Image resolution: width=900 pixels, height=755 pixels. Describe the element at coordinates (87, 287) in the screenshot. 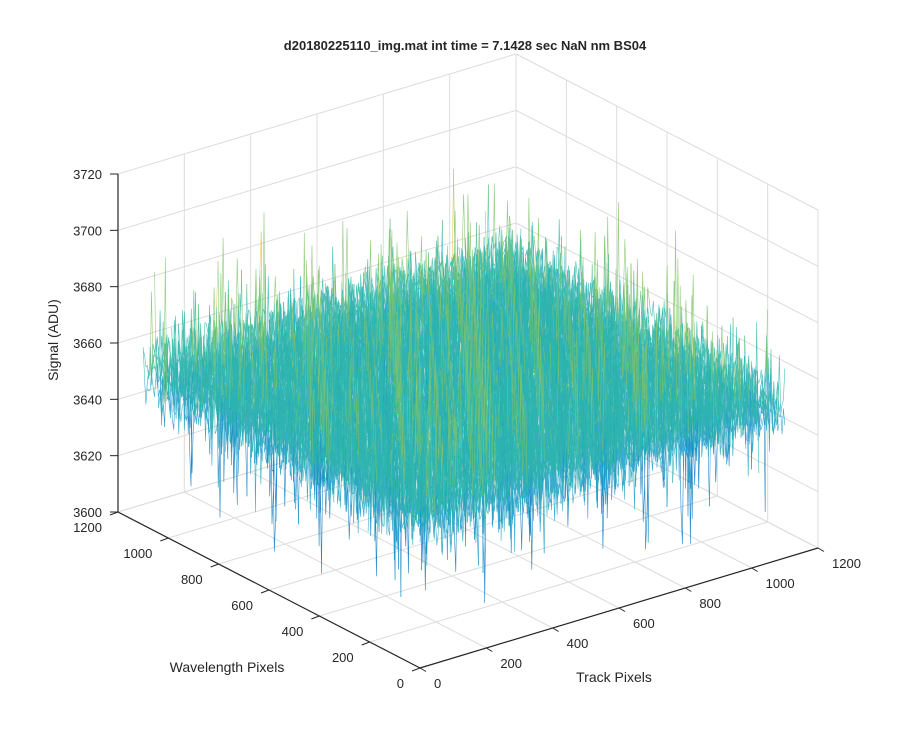

I see `z-tick-label: 3680` at that location.